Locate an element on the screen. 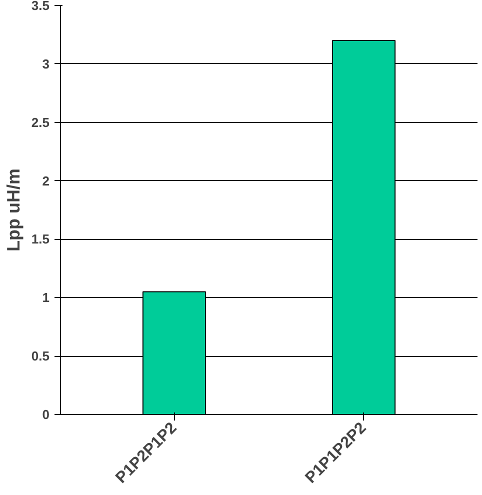 The height and width of the screenshot is (495, 482). y-tick-label: 0.5 is located at coordinates (40, 356).